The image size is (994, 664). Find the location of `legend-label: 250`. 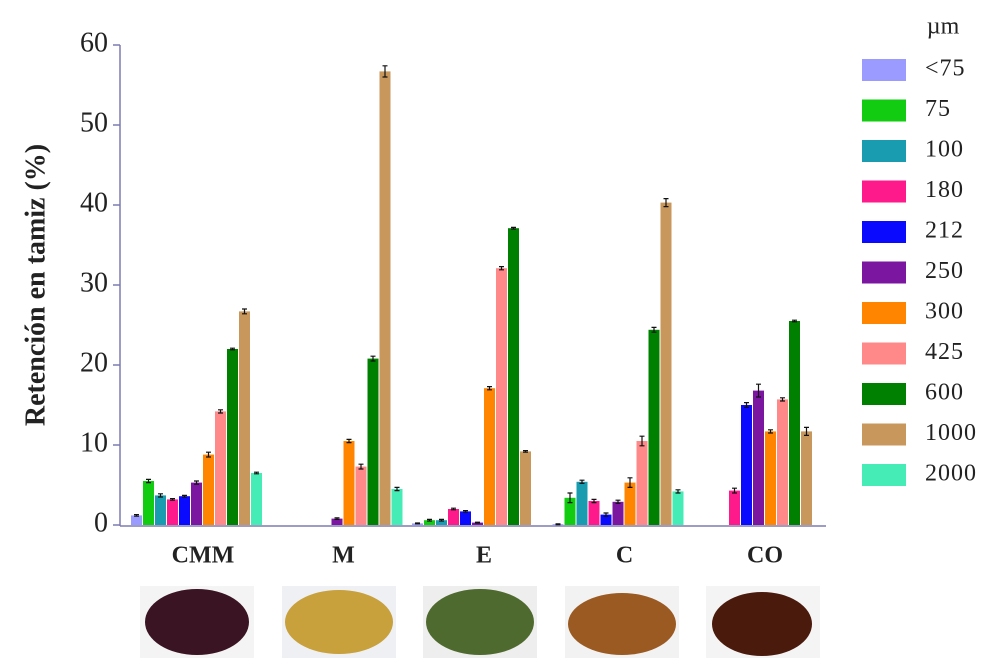

legend-label: 250 is located at coordinates (944, 271).